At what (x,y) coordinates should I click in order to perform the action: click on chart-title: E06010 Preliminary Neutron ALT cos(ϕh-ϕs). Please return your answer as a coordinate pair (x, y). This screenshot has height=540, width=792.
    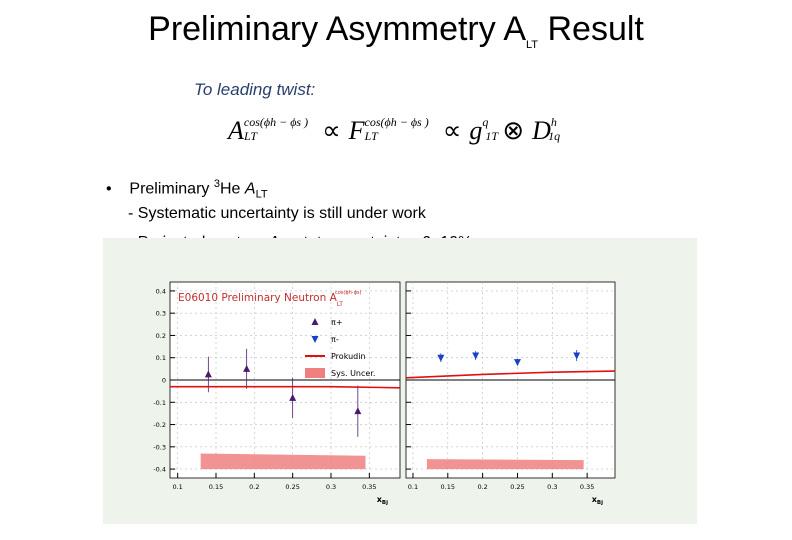
    Looking at the image, I should click on (270, 299).